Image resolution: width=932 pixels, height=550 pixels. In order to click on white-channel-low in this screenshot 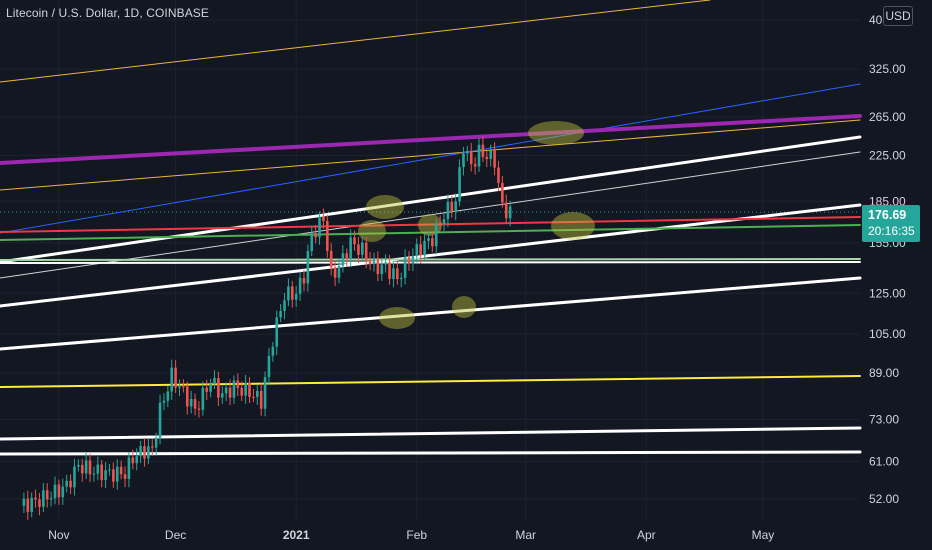, I will do `click(431, 313)`.